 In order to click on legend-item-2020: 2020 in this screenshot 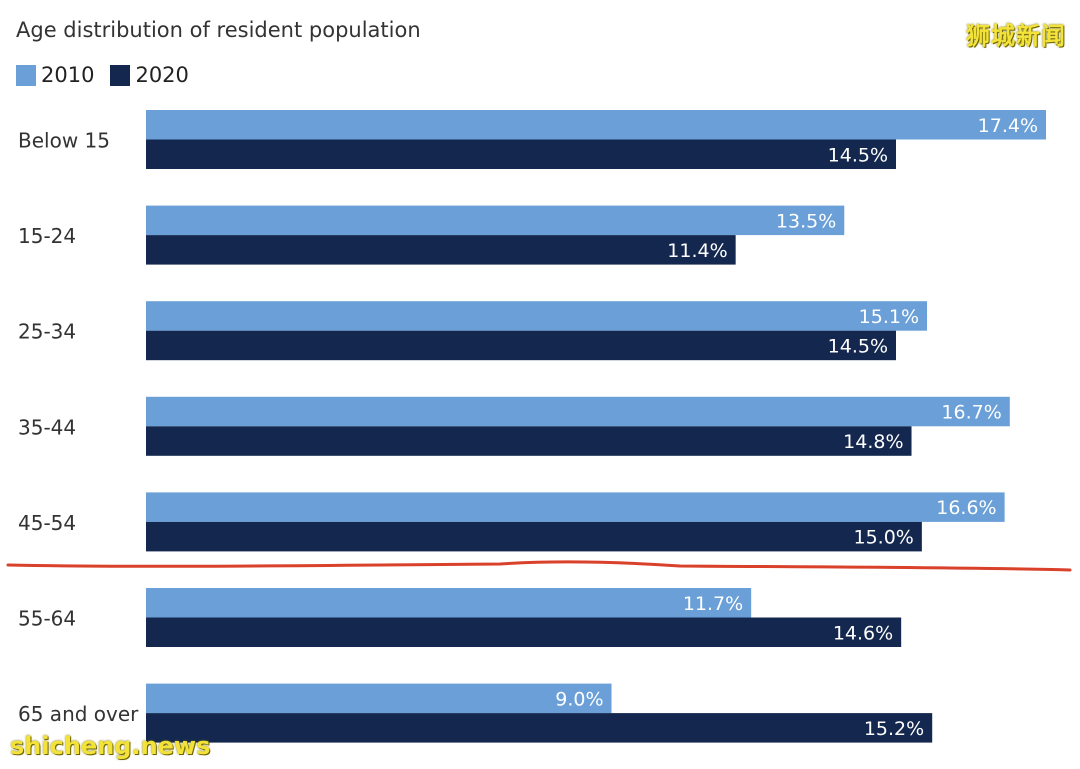, I will do `click(149, 75)`.